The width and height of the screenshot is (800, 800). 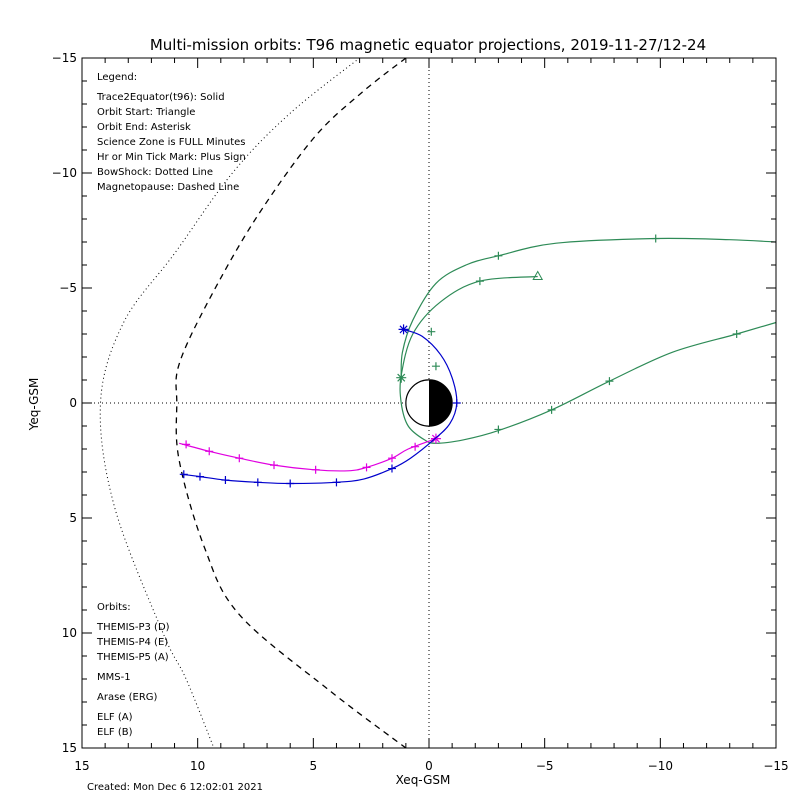 I want to click on footer-created: Created: Mon Dec 6 12:02:01 2021, so click(x=175, y=787).